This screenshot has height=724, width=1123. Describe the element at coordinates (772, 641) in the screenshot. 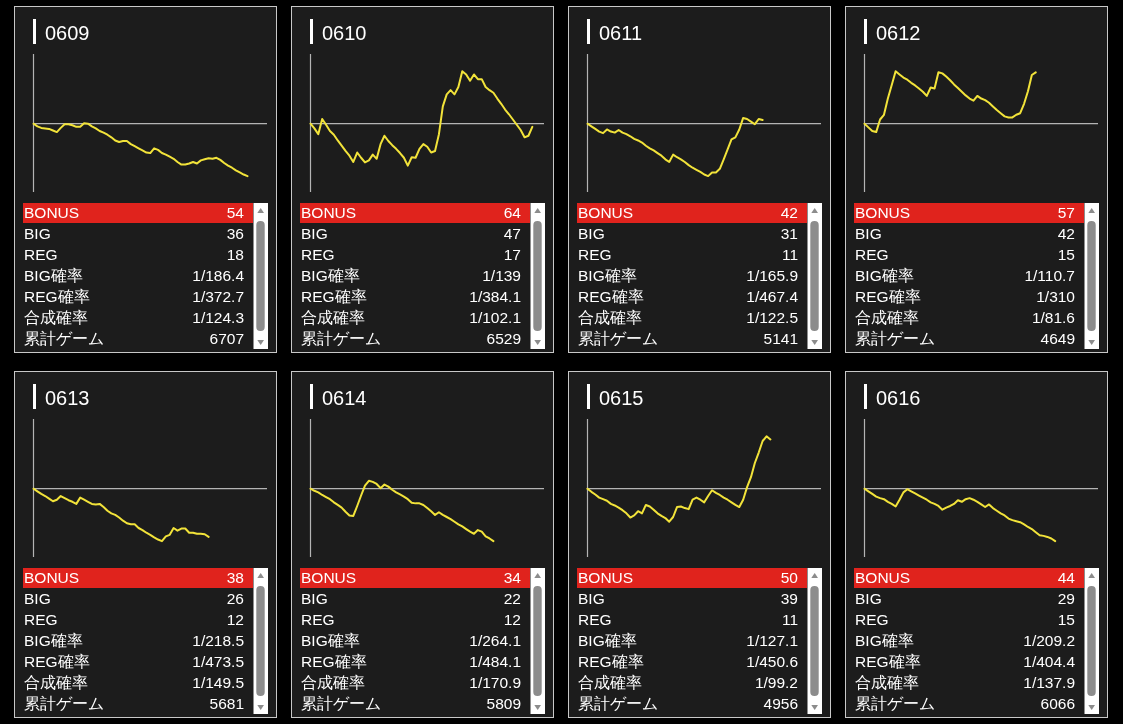

I see `text: 1/127.1` at that location.